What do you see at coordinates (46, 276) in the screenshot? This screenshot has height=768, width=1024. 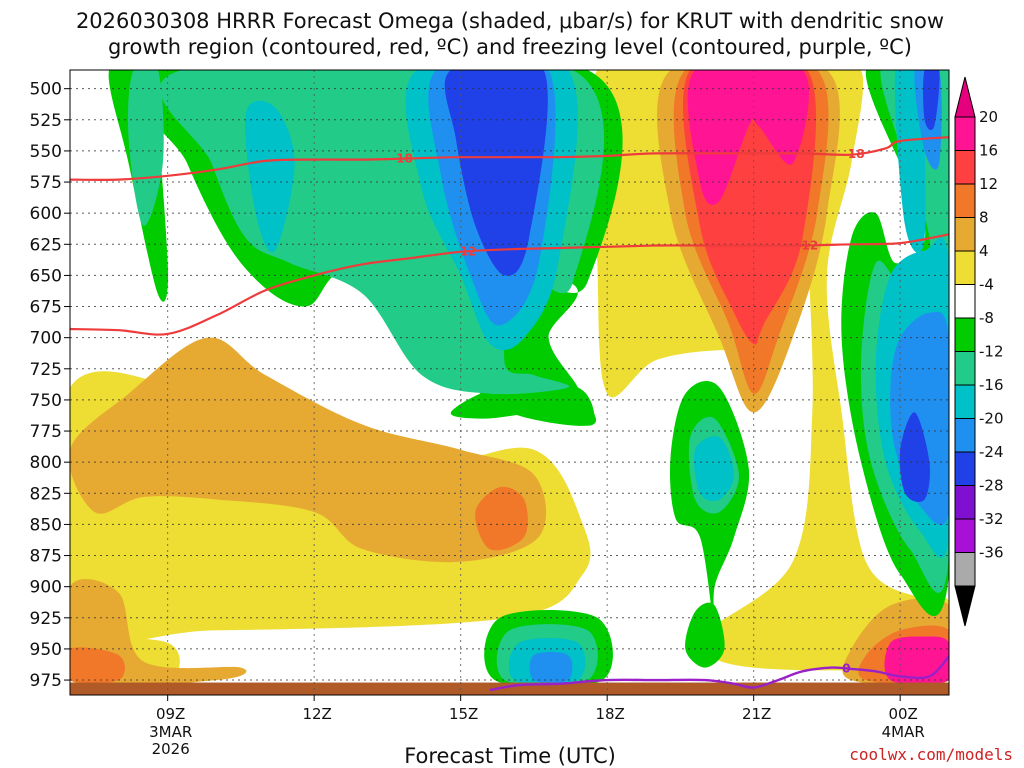 I see `y-tick-label-650: 650` at bounding box center [46, 276].